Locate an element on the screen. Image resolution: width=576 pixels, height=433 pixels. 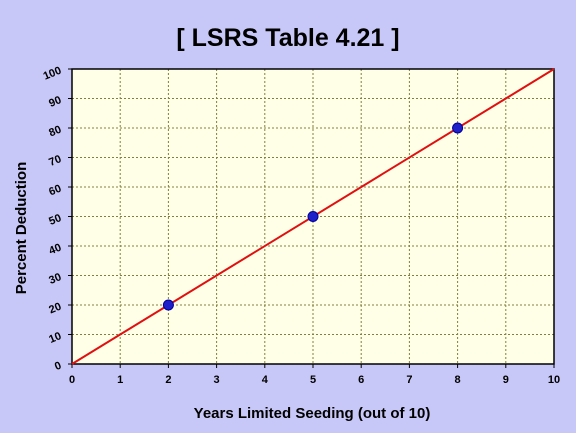
chart-title: [ LSRS Table 4.21 ] is located at coordinates (287, 38).